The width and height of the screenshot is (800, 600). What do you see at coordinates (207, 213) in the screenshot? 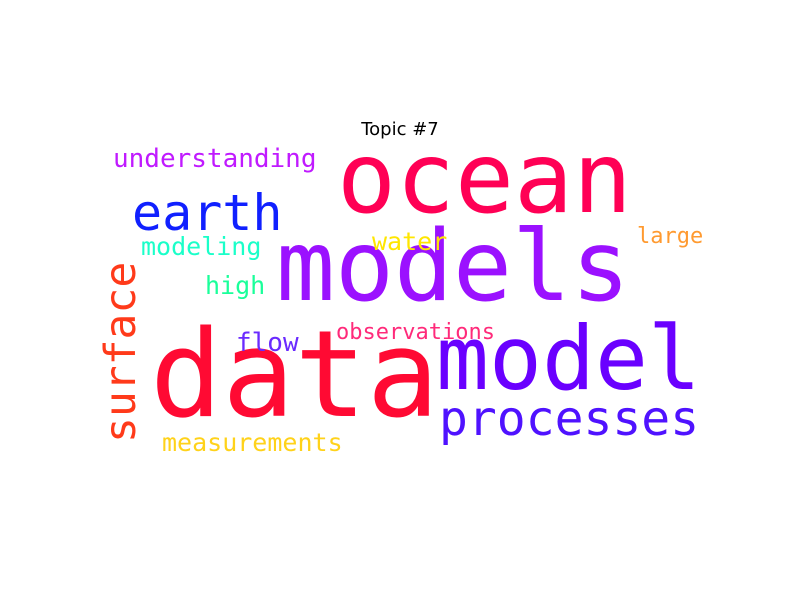
I see `word-earth: earth` at bounding box center [207, 213].